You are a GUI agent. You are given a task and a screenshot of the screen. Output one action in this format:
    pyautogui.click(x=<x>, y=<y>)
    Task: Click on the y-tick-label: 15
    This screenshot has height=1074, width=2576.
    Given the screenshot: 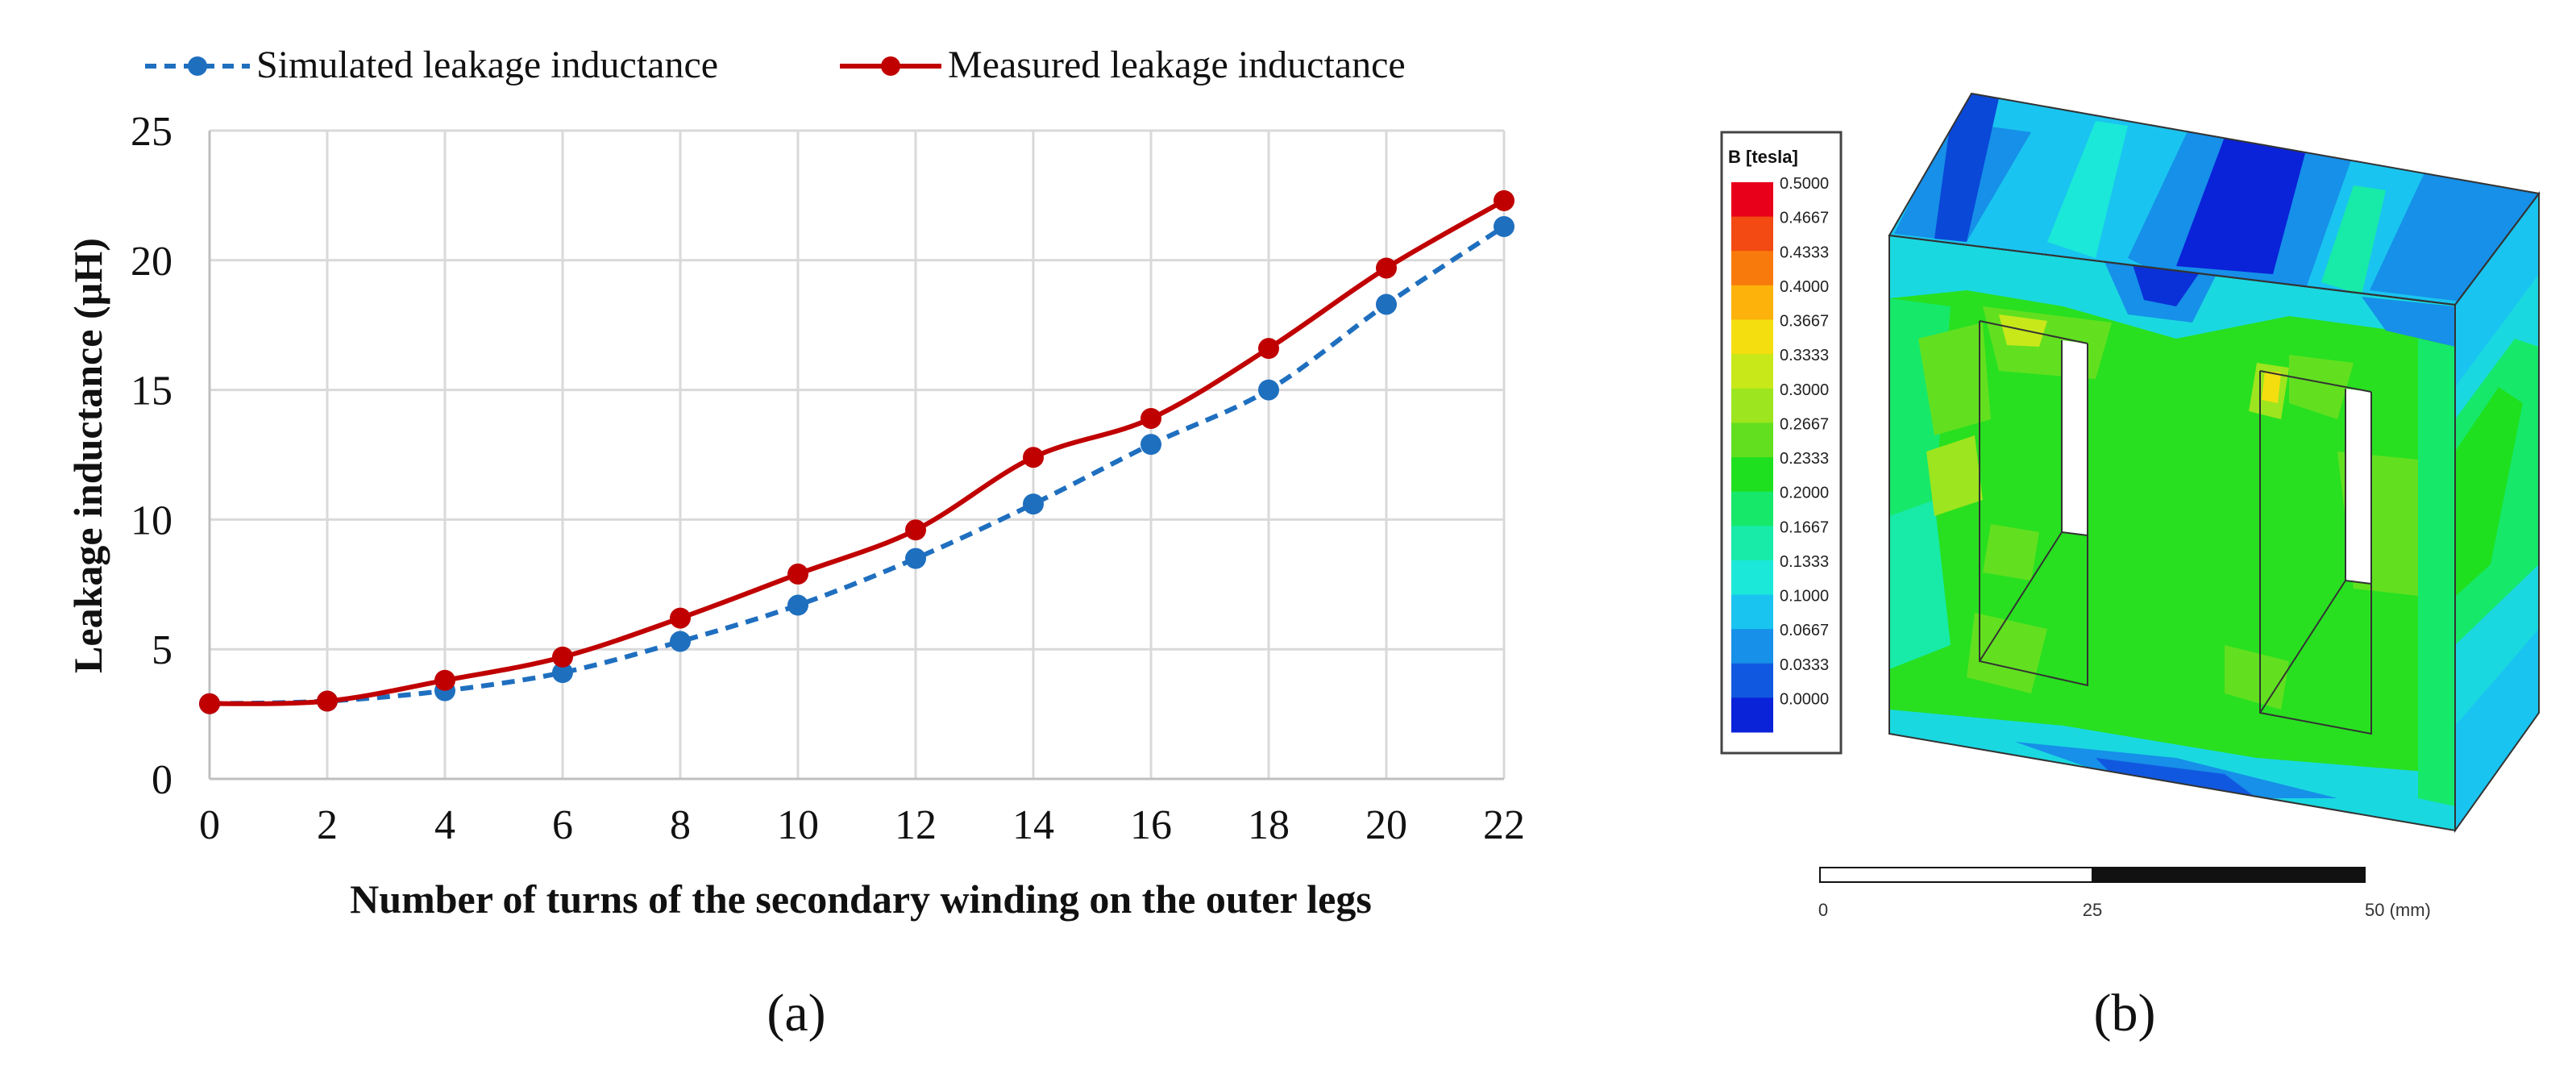 What is the action you would take?
    pyautogui.click(x=151, y=391)
    